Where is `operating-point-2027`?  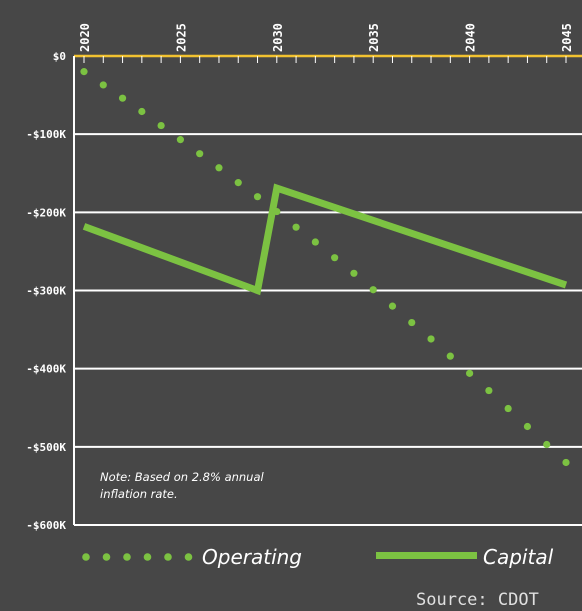 operating-point-2027 is located at coordinates (219, 168).